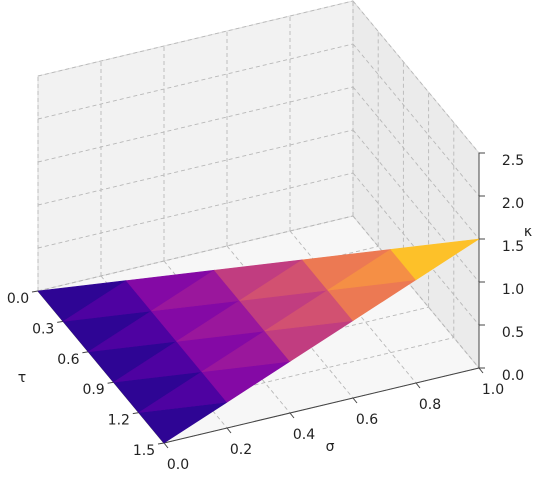 The image size is (550, 483). Describe the element at coordinates (513, 161) in the screenshot. I see `z-tick-label: 2.5` at that location.